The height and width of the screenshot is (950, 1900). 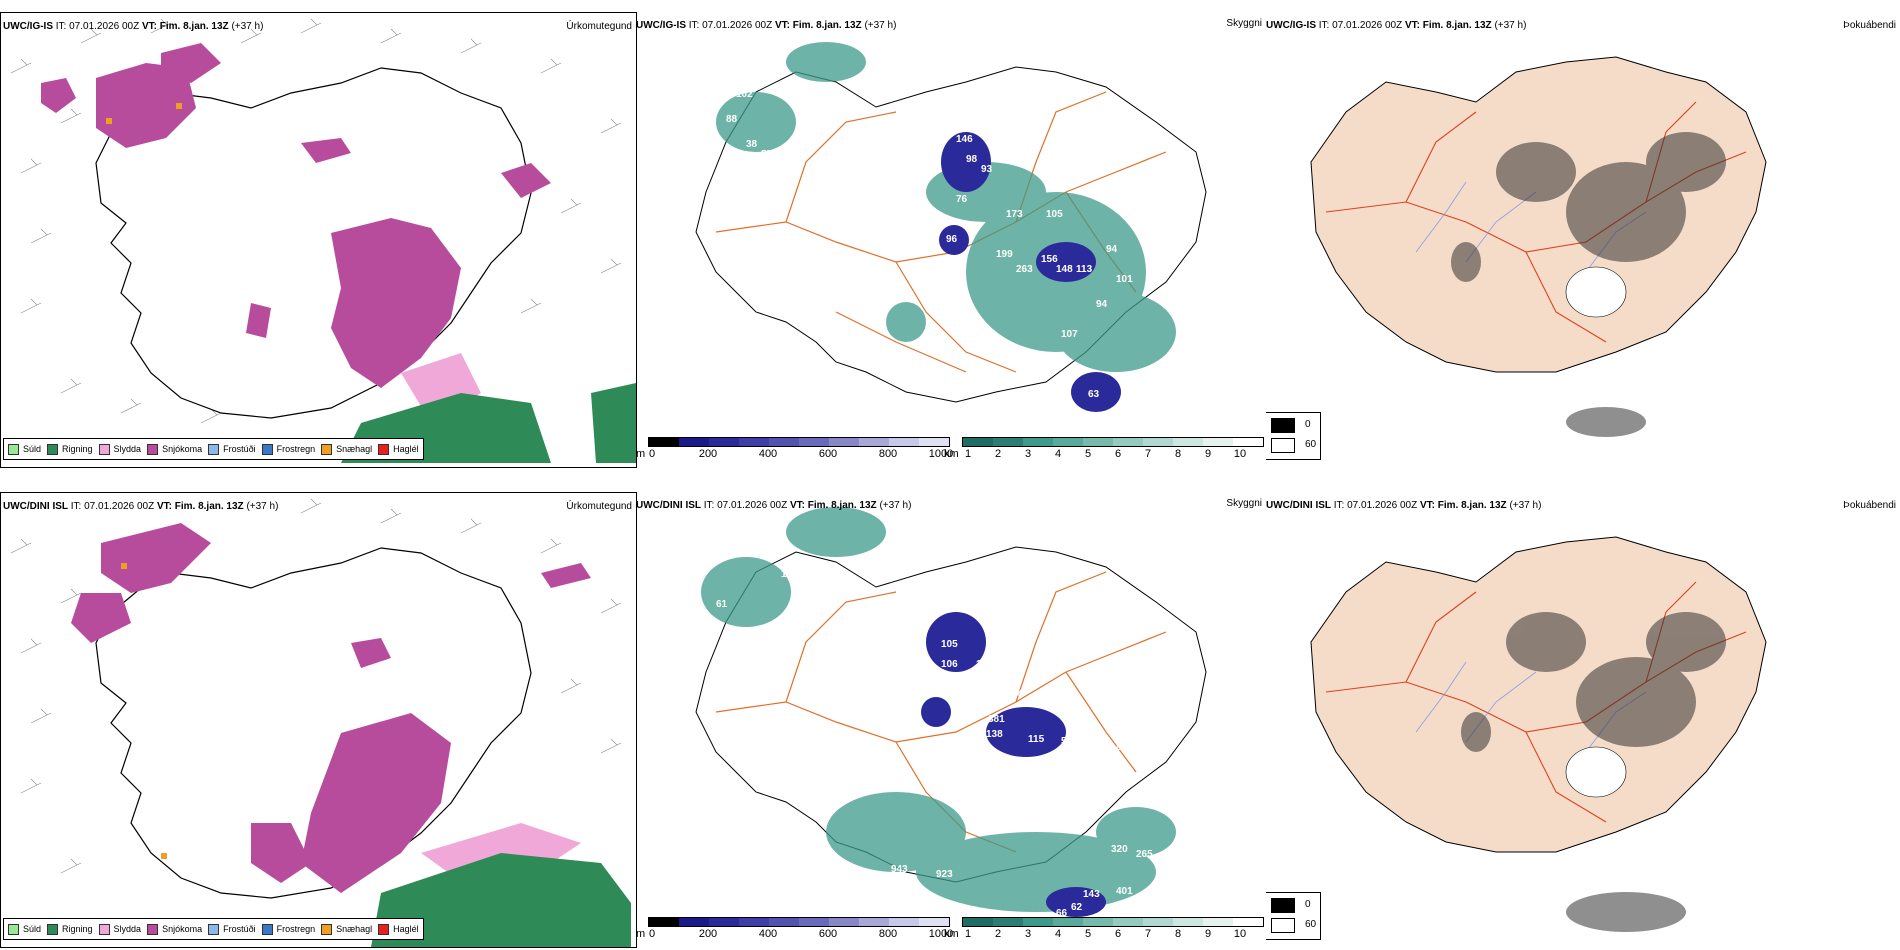 I want to click on vis-label: 89, so click(x=1112, y=729).